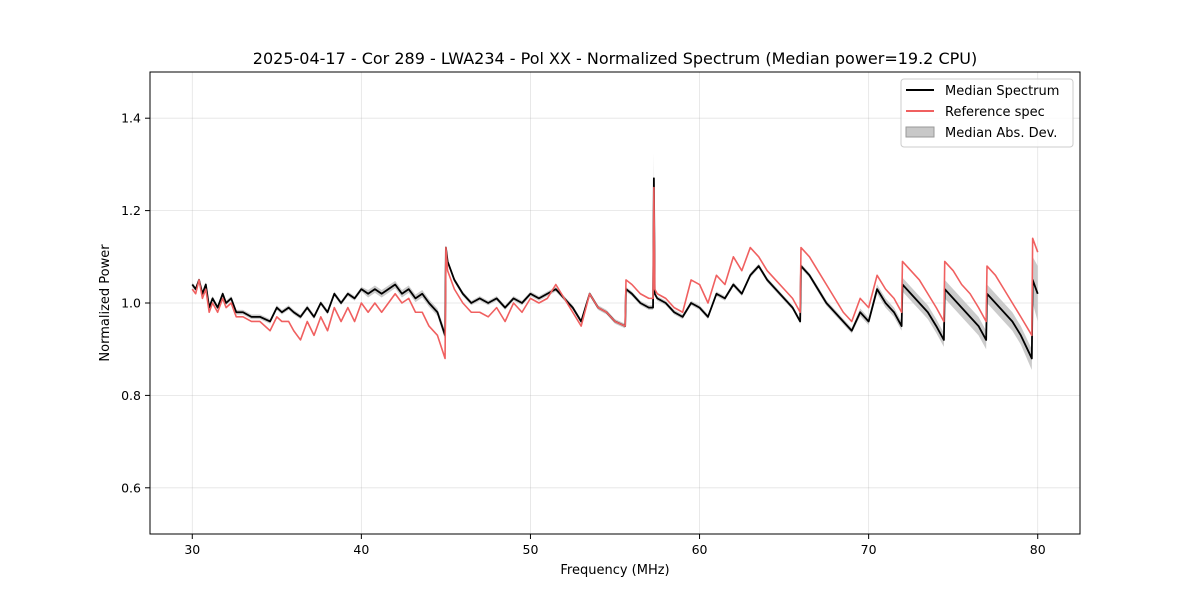  I want to click on y-axis-label: Normalized Power, so click(105, 303).